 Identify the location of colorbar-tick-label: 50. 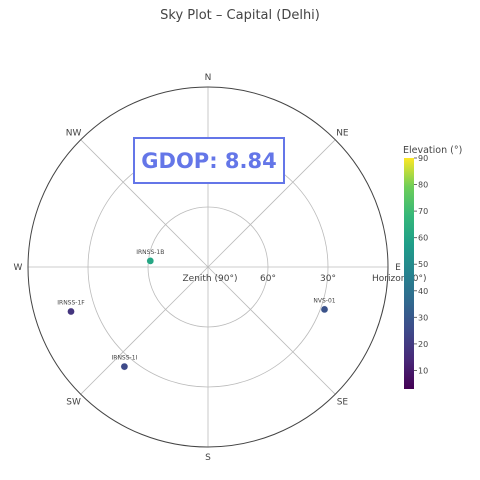
(423, 264).